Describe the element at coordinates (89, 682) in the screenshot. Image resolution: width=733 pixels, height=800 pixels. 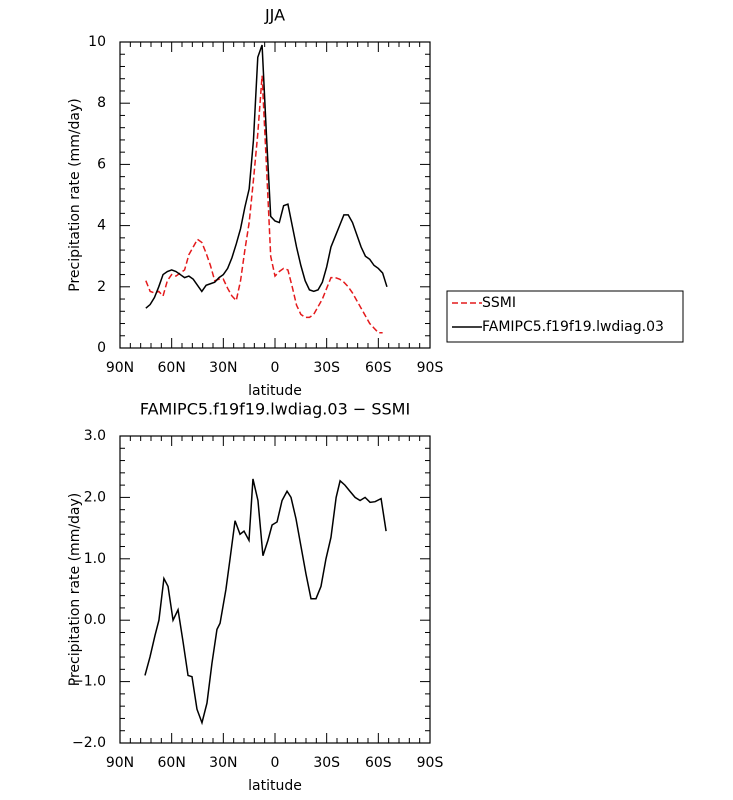
I see `y-tick-label: −1.0` at that location.